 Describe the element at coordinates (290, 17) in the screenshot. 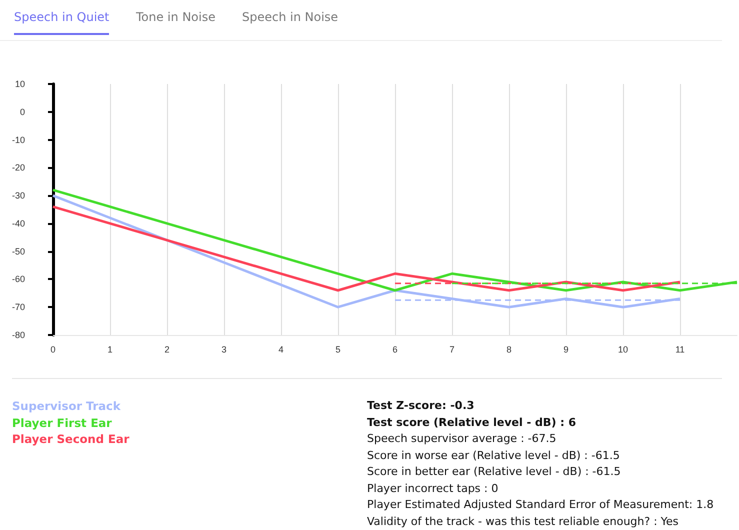

I see `text: Speech in Noise` at that location.